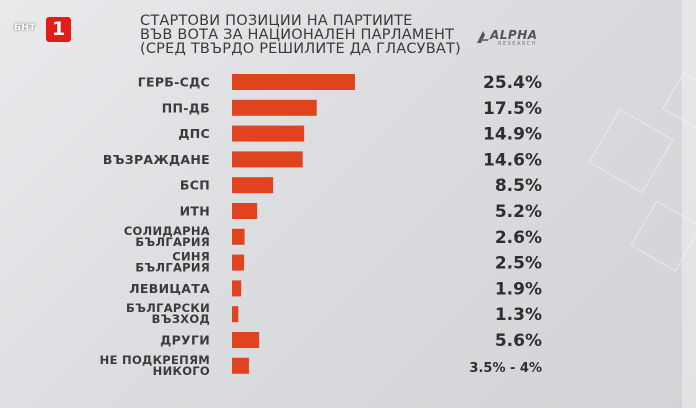  I want to click on category-label: ДРУГИ, so click(185, 340).